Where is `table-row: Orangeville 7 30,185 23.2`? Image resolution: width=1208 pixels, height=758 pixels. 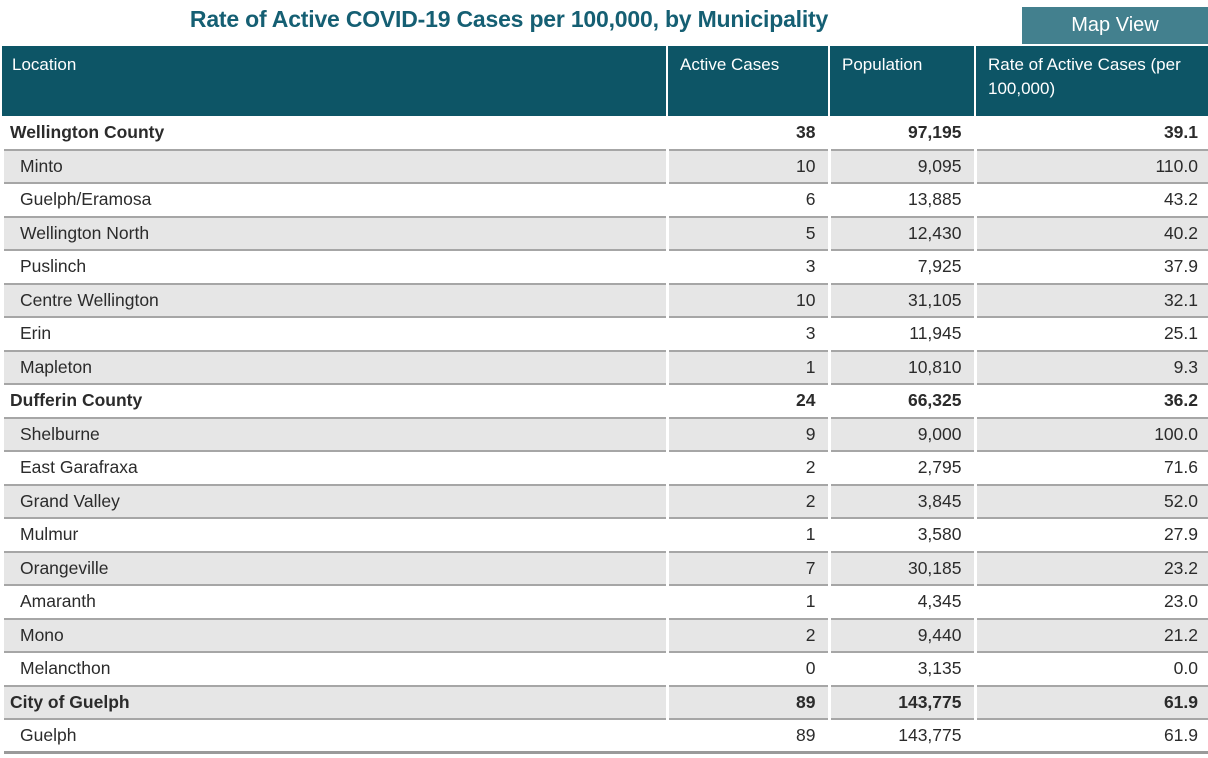 table-row: Orangeville 7 30,185 23.2 is located at coordinates (604, 568).